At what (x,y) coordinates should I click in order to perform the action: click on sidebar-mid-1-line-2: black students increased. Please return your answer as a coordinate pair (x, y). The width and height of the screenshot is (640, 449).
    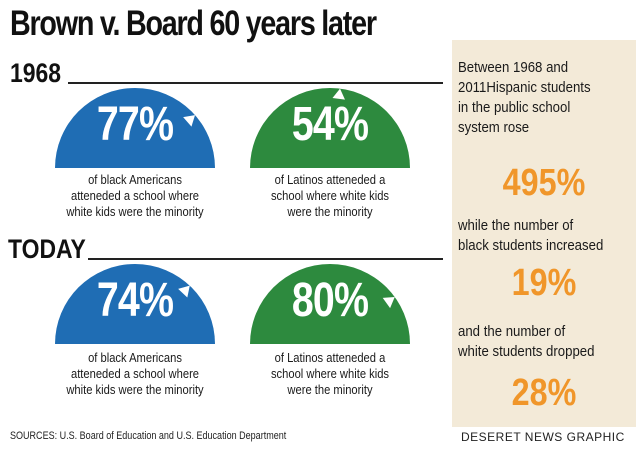
    Looking at the image, I should click on (531, 245).